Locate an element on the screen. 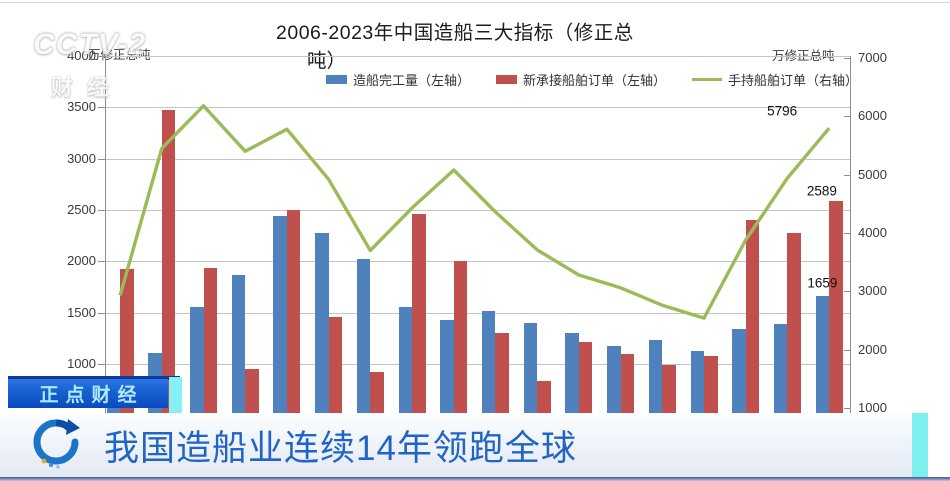 This screenshot has width=950, height=481. legend-item: 新承接船舶订单（左轴） is located at coordinates (581, 79).